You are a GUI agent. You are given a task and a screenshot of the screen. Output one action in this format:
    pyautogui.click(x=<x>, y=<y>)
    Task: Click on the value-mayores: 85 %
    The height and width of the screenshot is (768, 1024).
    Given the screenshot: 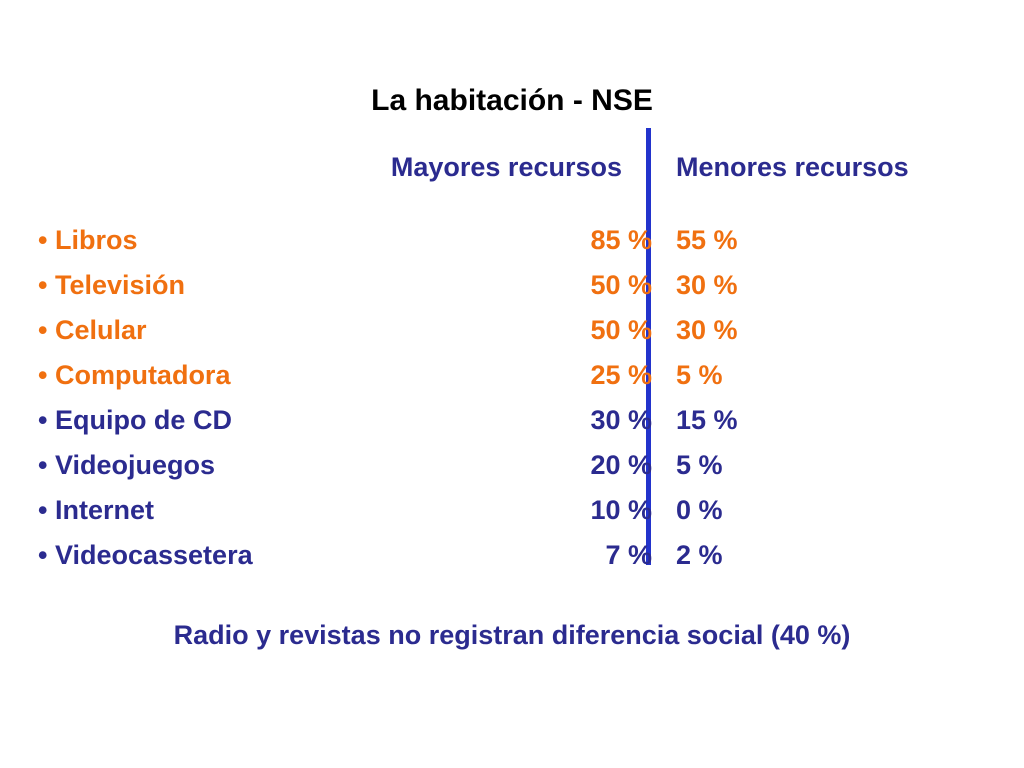 What is the action you would take?
    pyautogui.click(x=621, y=240)
    